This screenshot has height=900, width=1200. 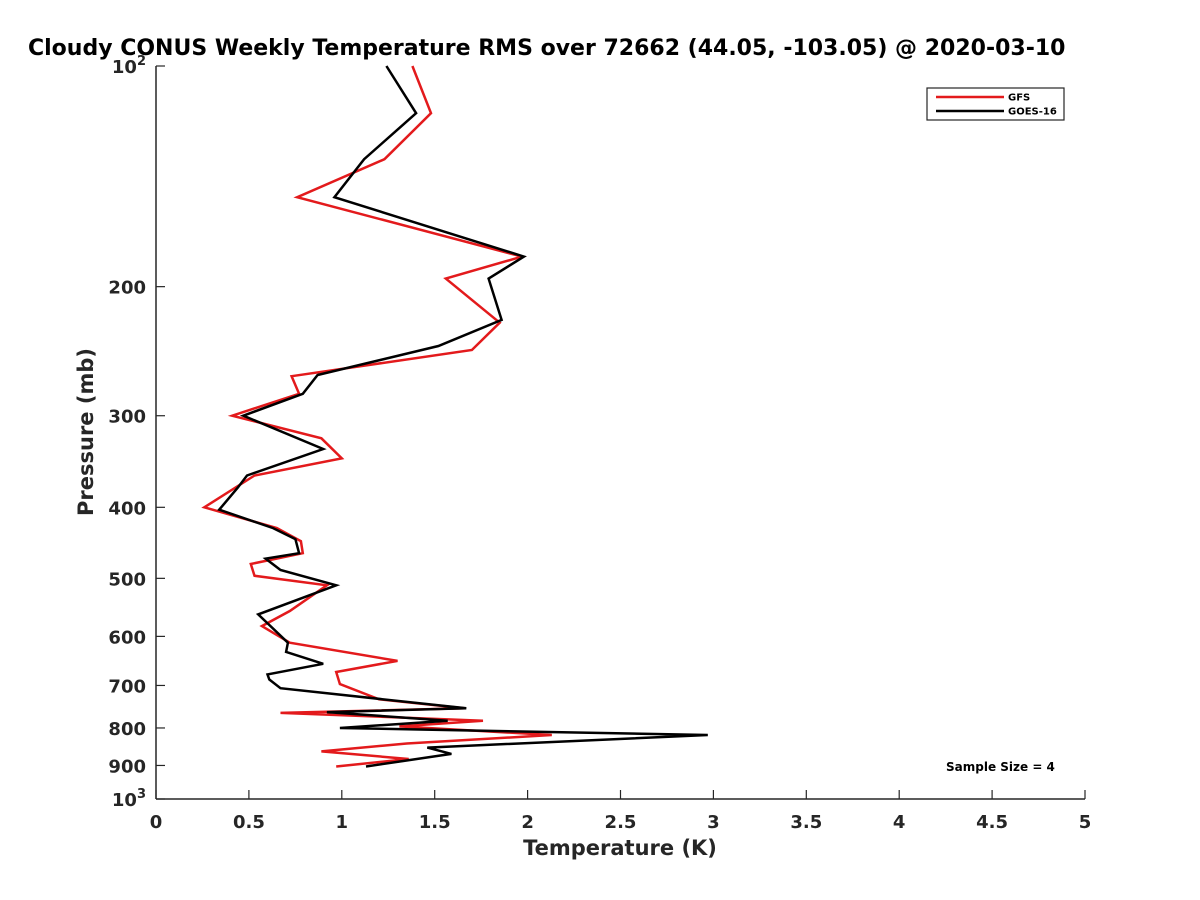 I want to click on y-axis-label: Pressure (mb), so click(x=86, y=432).